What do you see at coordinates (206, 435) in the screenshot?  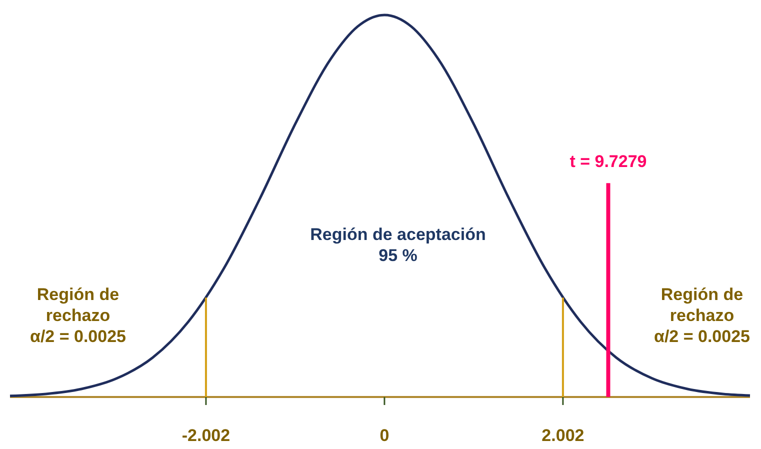 I see `x-tick-label: -2.002` at bounding box center [206, 435].